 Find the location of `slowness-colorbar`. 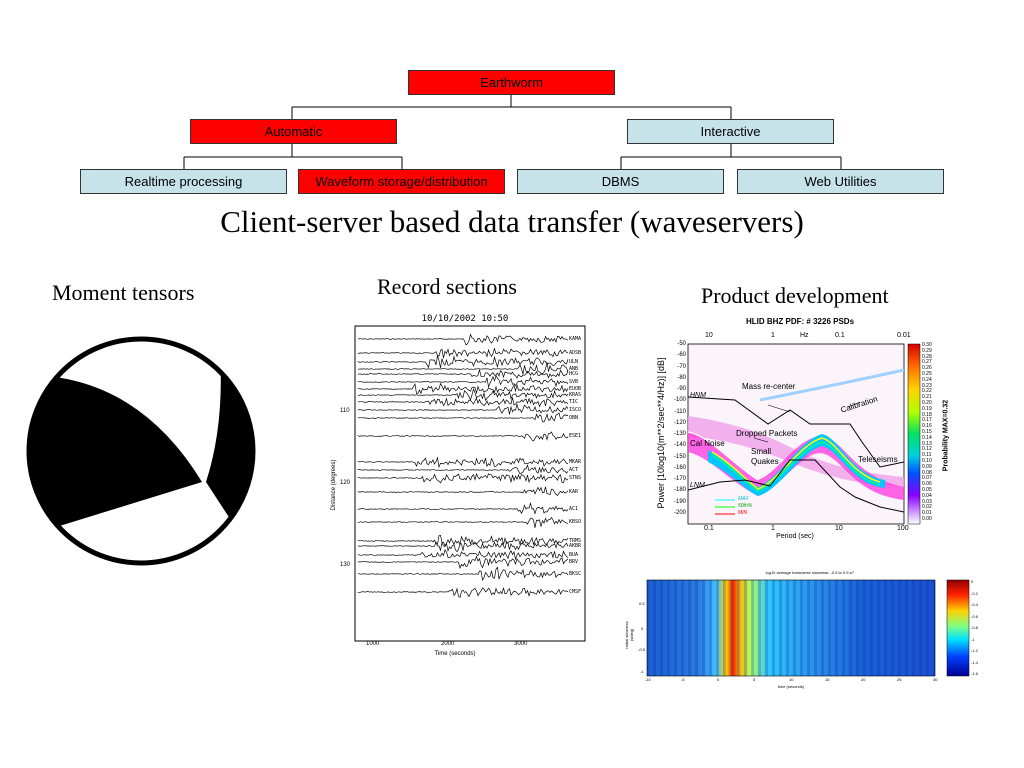

slowness-colorbar is located at coordinates (958, 628).